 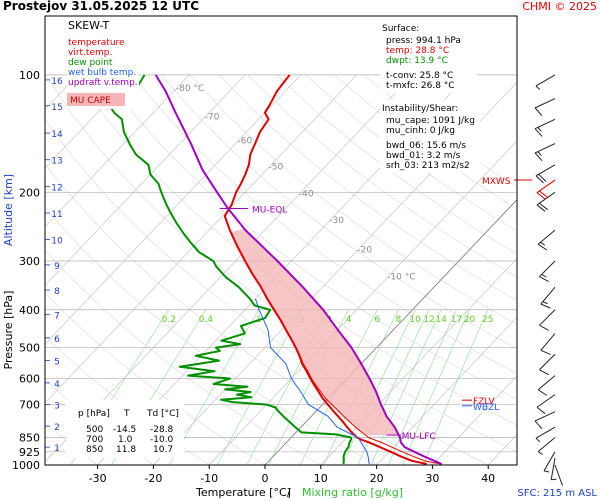 I want to click on legend-title: SKEW-T, so click(x=89, y=25).